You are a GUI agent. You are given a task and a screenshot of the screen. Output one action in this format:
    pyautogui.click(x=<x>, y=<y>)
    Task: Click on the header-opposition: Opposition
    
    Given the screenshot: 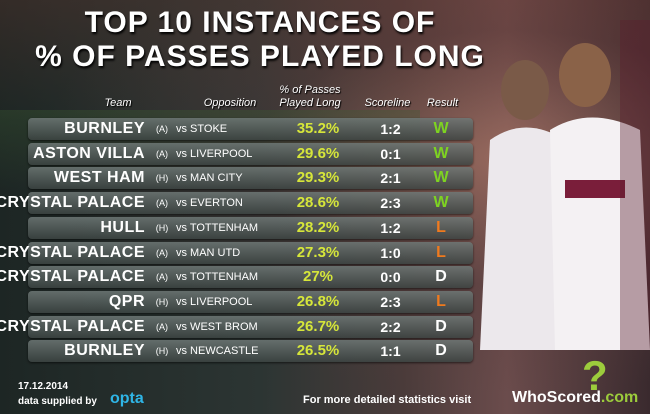 What is the action you would take?
    pyautogui.click(x=230, y=103)
    